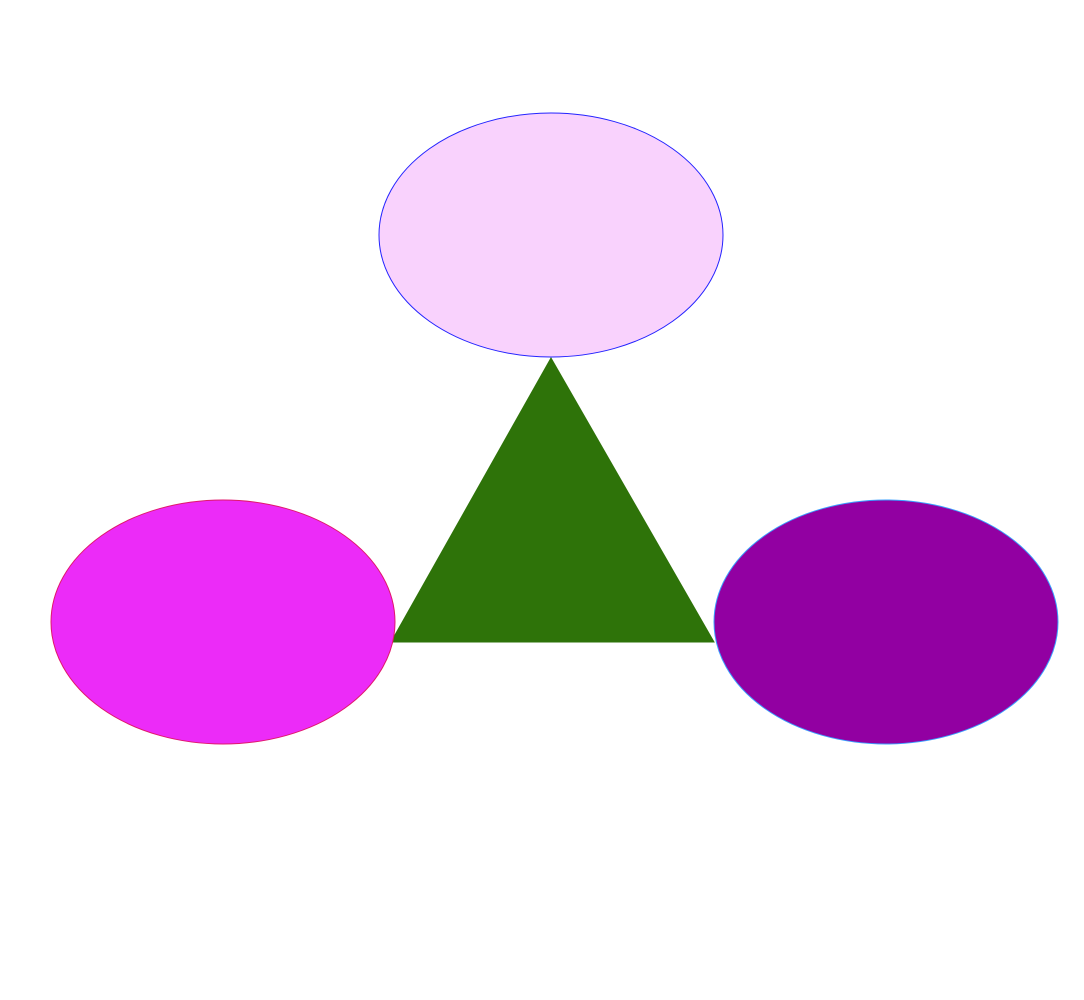 This screenshot has width=1084, height=1000. I want to click on center-triangle, so click(552, 499).